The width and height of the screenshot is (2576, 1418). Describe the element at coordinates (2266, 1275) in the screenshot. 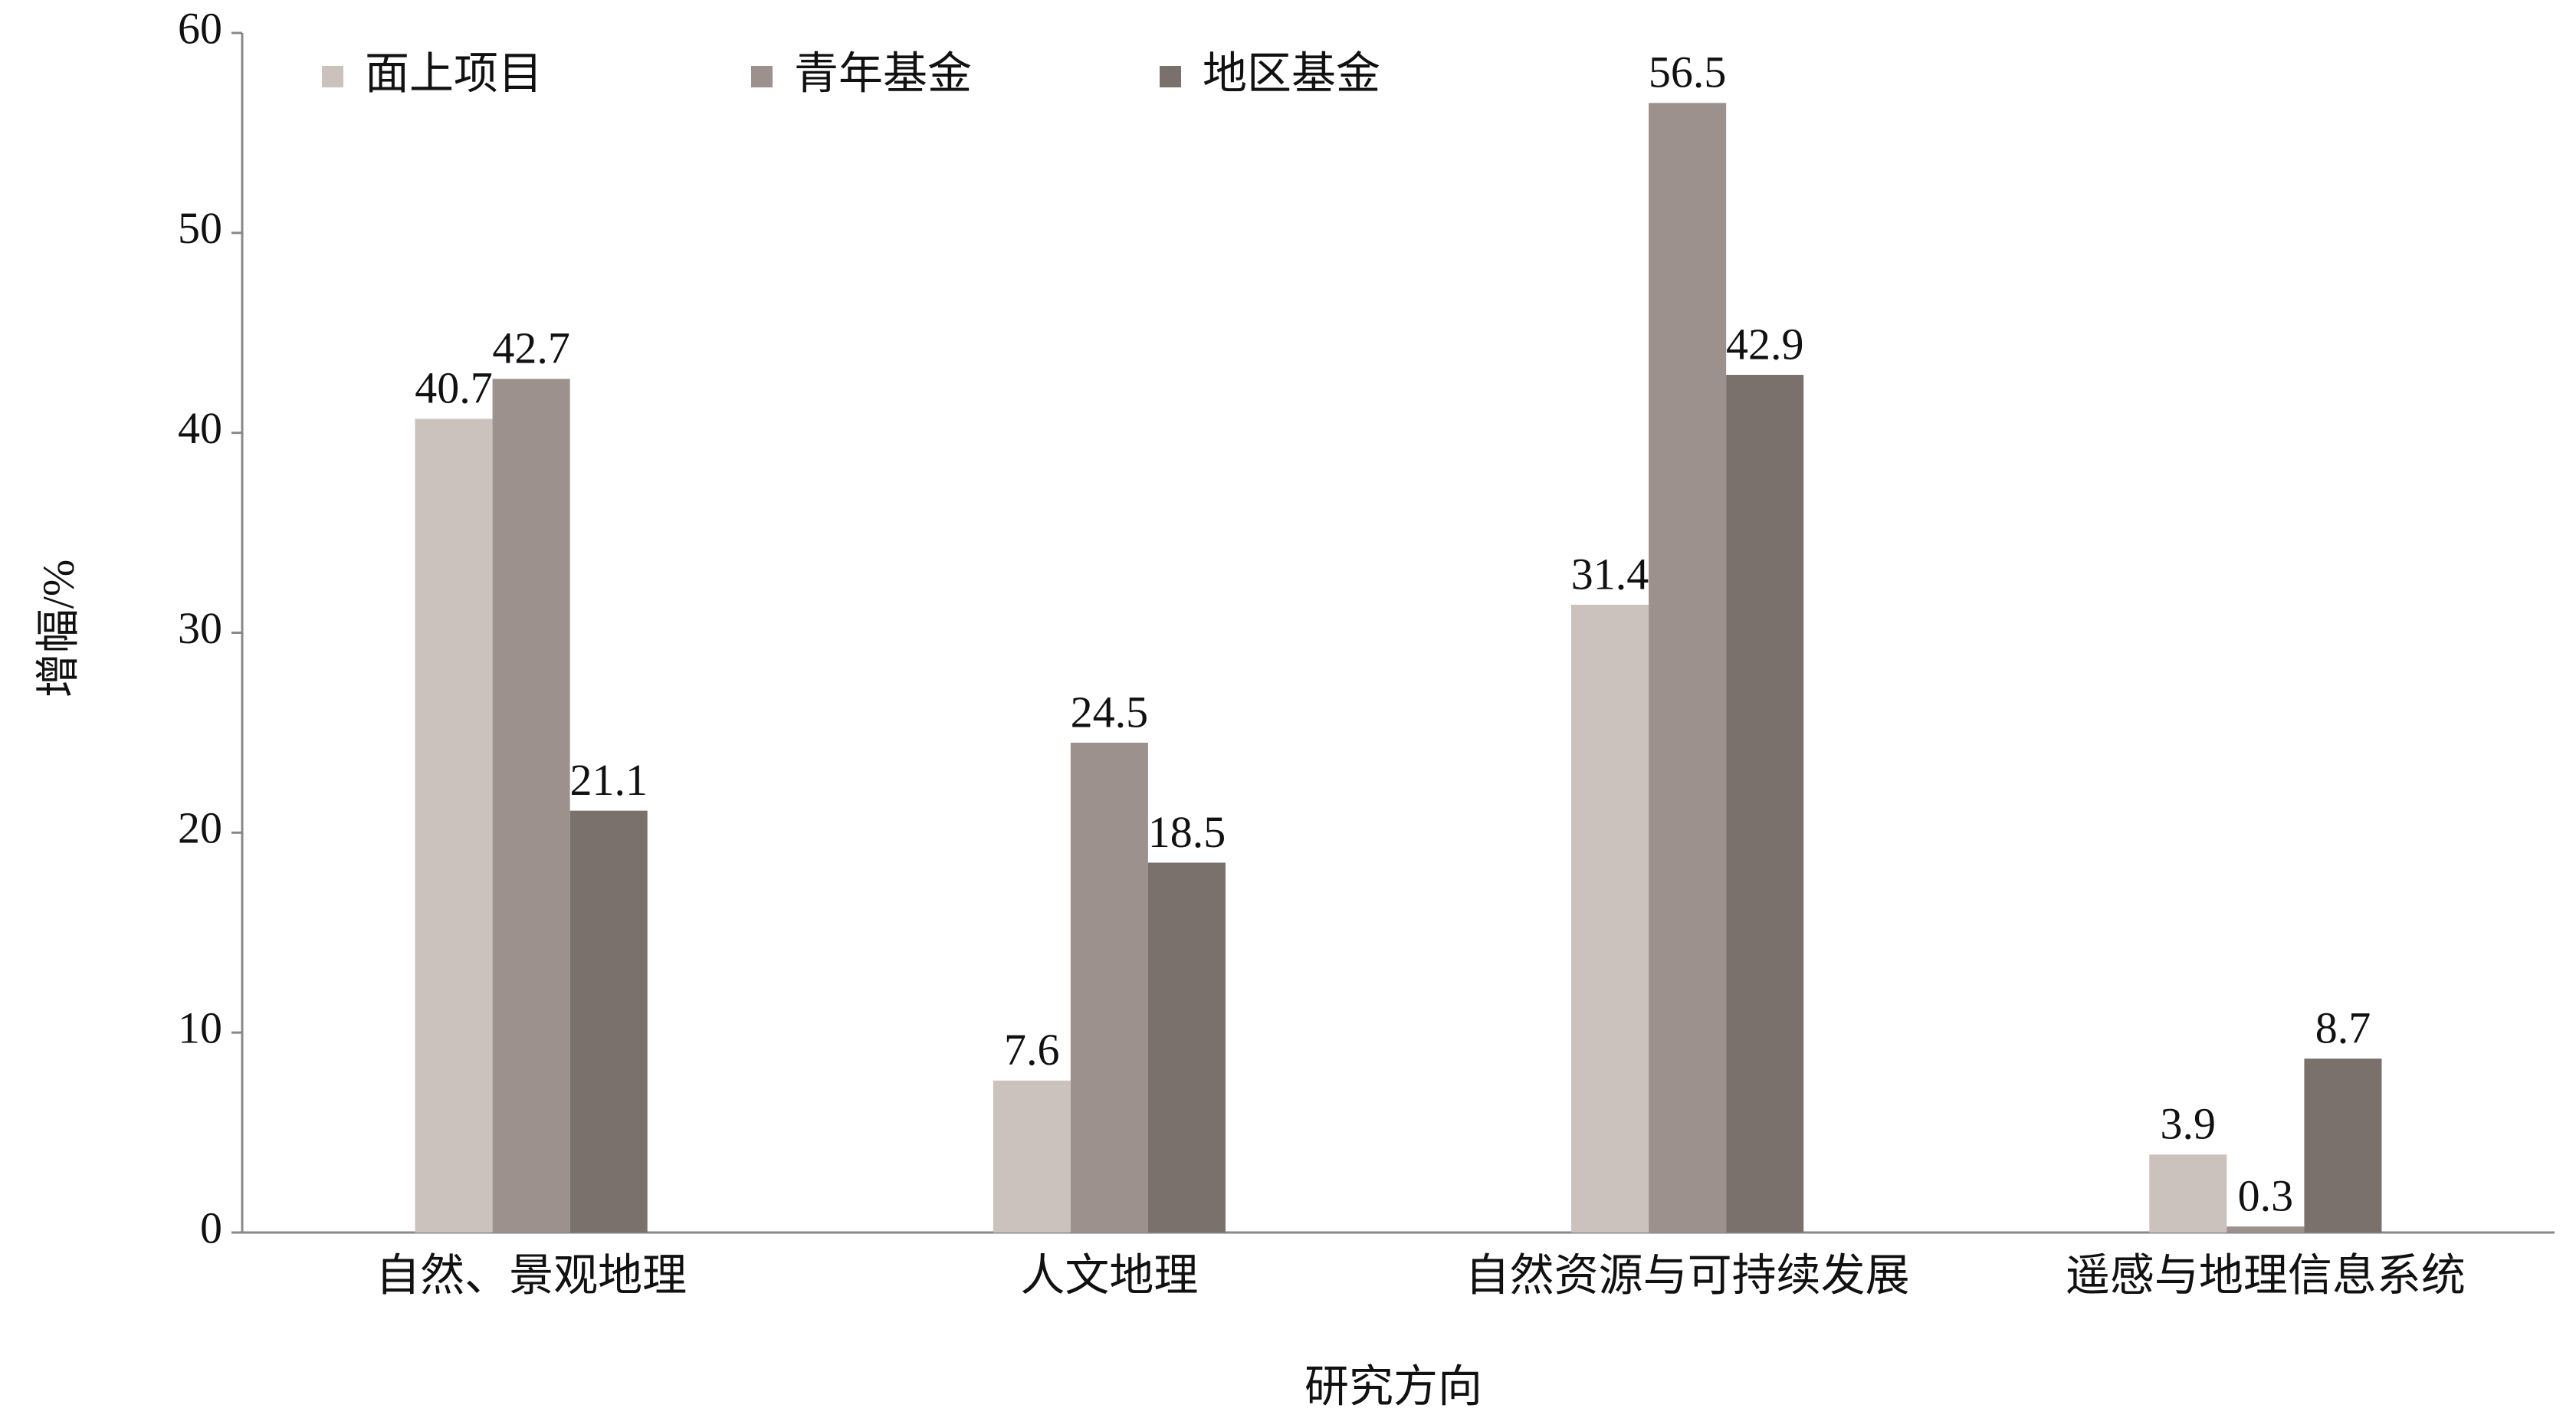

I see `x-tick-label: 遥感与地理信息系统` at that location.